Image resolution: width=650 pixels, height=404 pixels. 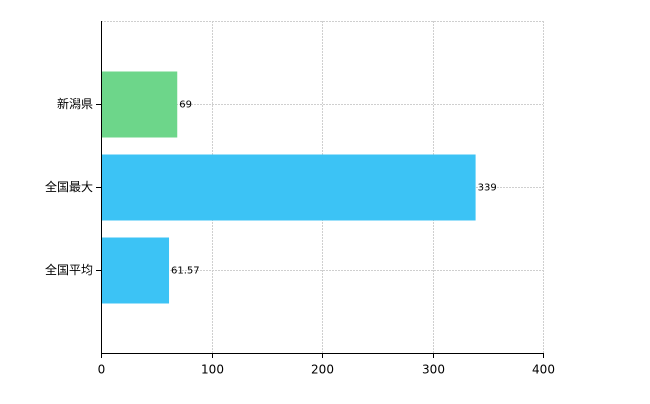 I want to click on data-label: 69, so click(x=185, y=105).